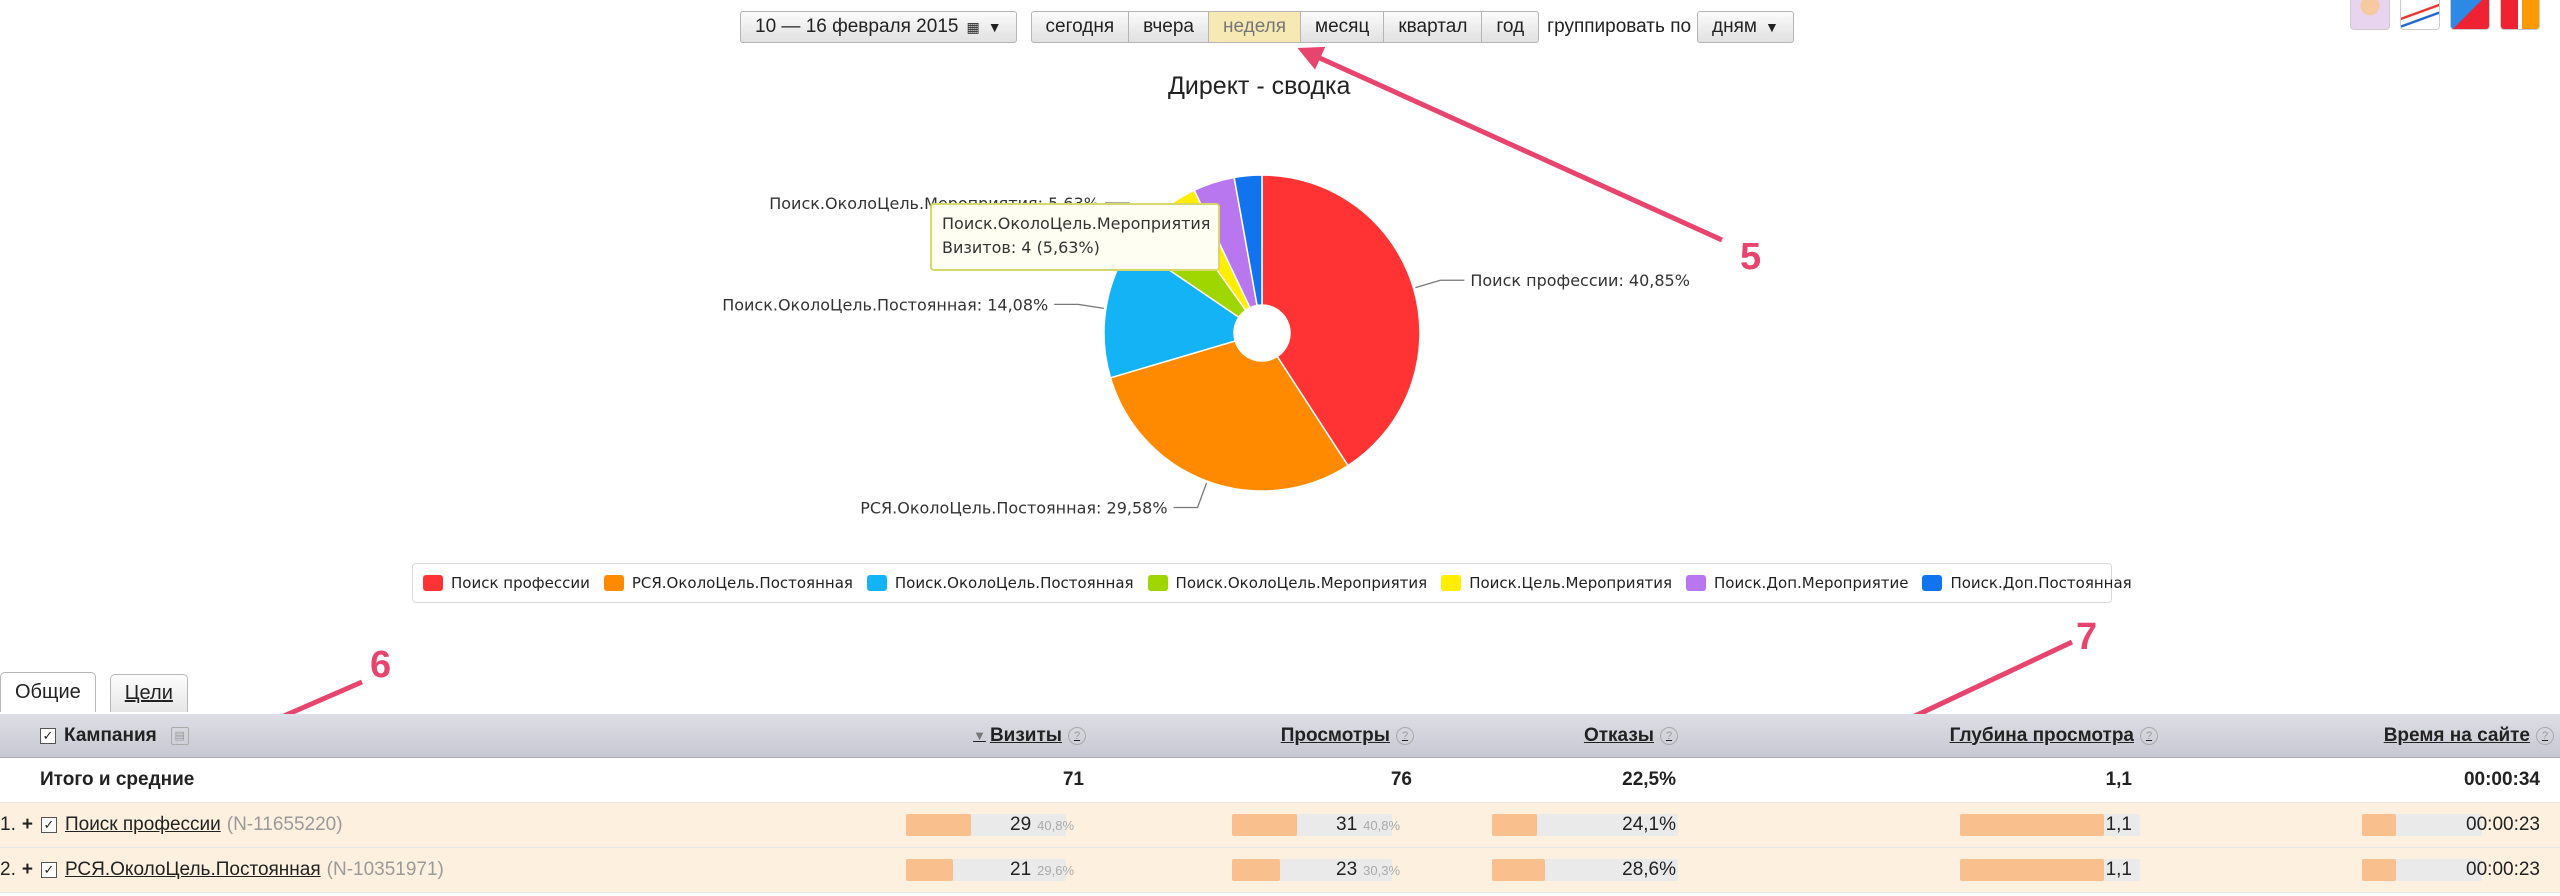 The width and height of the screenshot is (2560, 896). Describe the element at coordinates (506, 583) in the screenshot. I see `legend-item: Поиск профессии` at that location.